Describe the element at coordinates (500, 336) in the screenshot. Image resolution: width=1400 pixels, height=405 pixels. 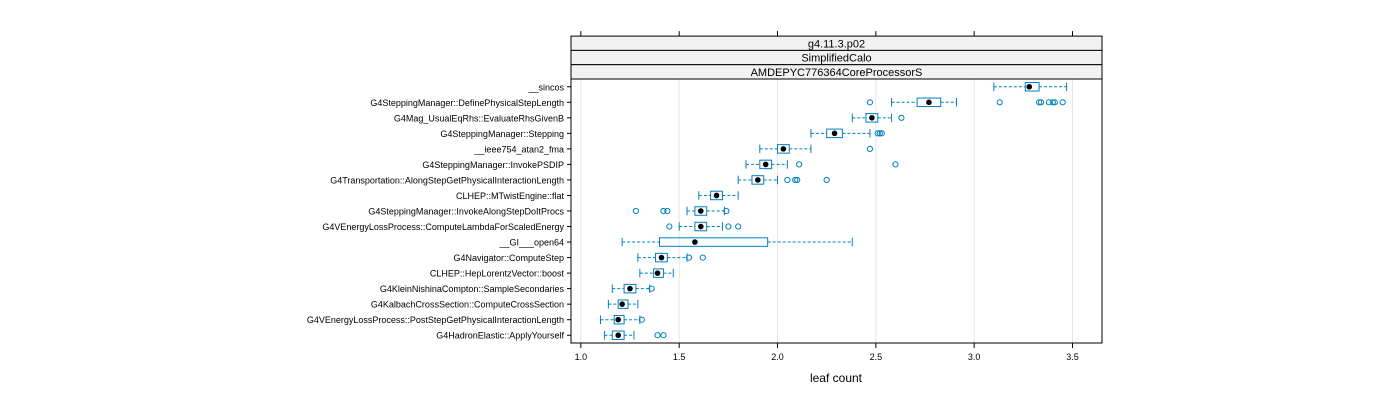
I see `category-label: G4HadronElastic::ApplyYourself` at that location.